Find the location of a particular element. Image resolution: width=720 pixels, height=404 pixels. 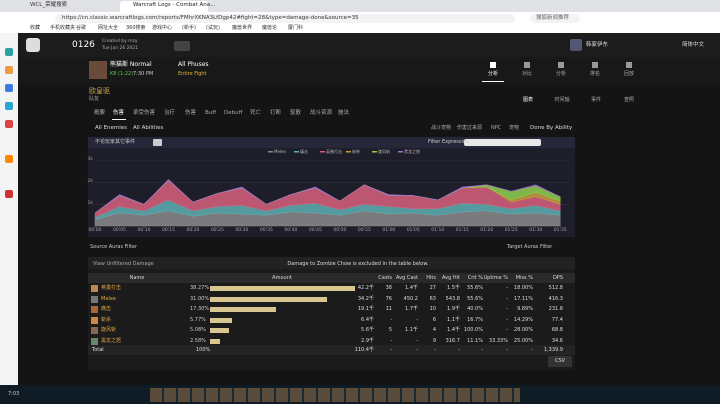

bookmark: 游戏中心 is located at coordinates (162, 28).